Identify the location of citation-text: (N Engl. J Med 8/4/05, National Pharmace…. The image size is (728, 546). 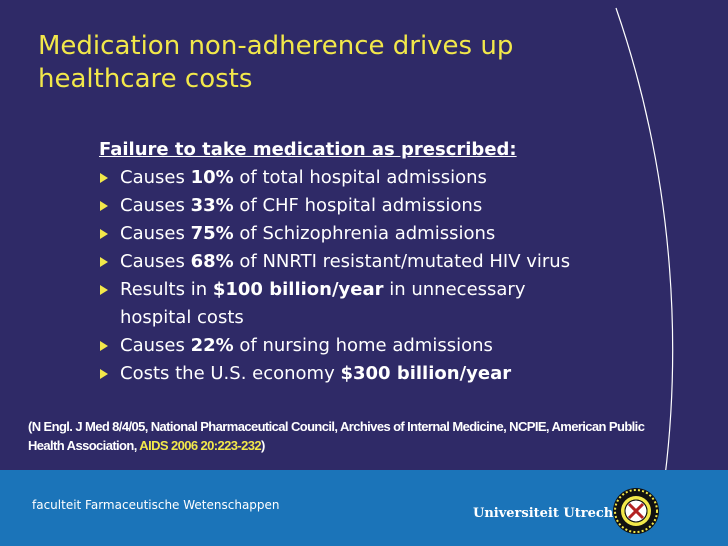
(336, 436).